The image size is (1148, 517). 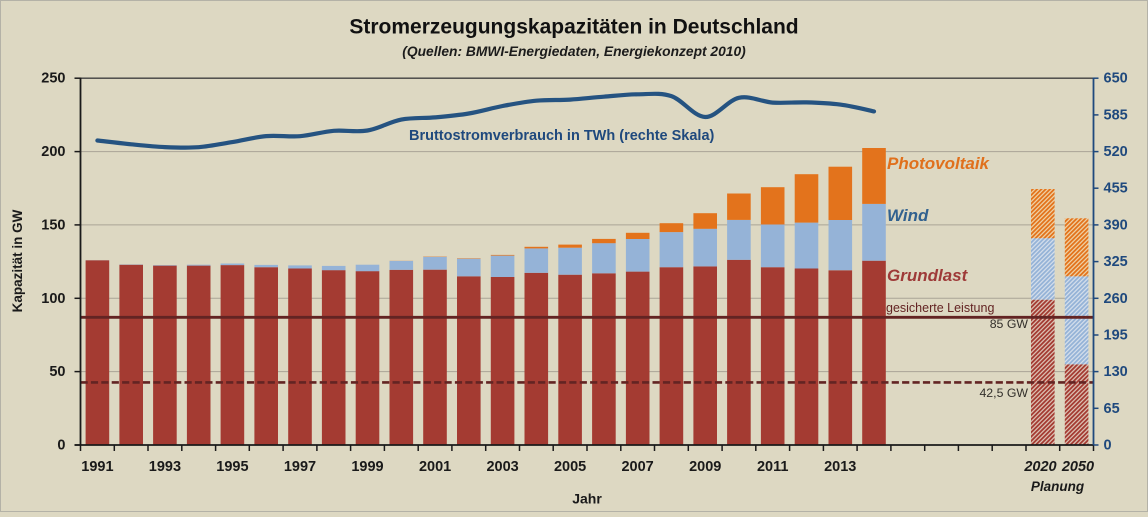 I want to click on svg-text: 2050, so click(x=1077, y=467).